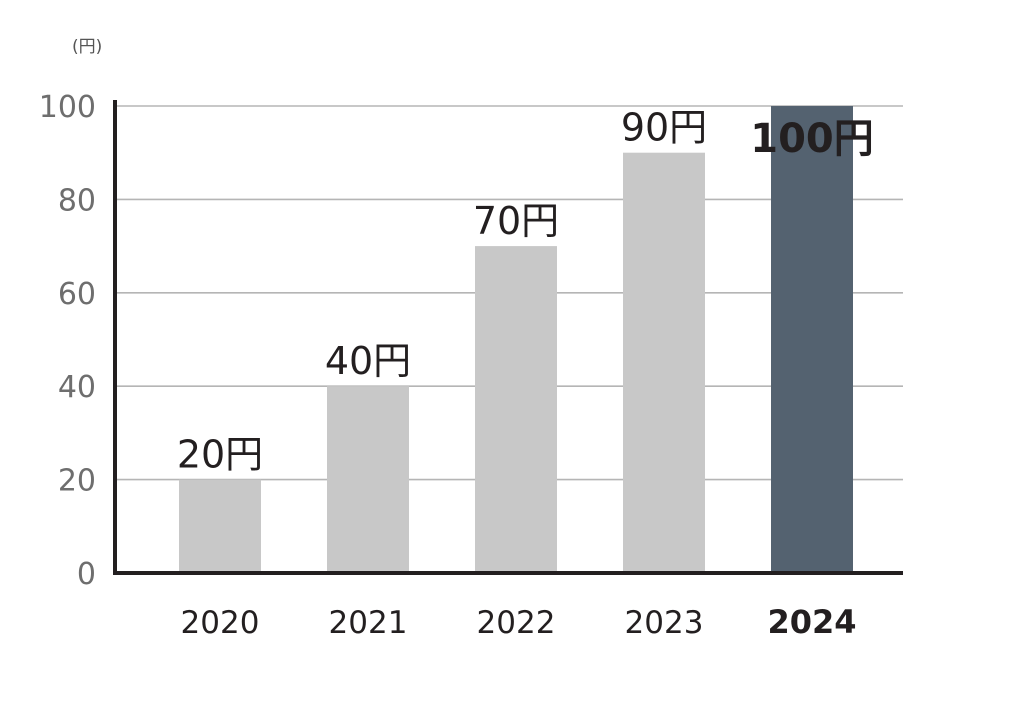  I want to click on y-tick-label: 40, so click(77, 387).